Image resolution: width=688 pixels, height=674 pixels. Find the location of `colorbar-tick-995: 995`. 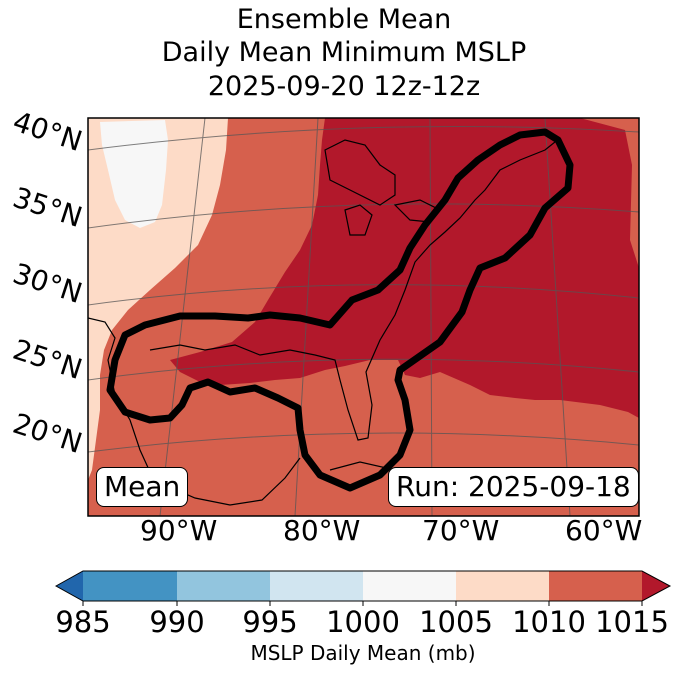

colorbar-tick-995: 995 is located at coordinates (270, 622).